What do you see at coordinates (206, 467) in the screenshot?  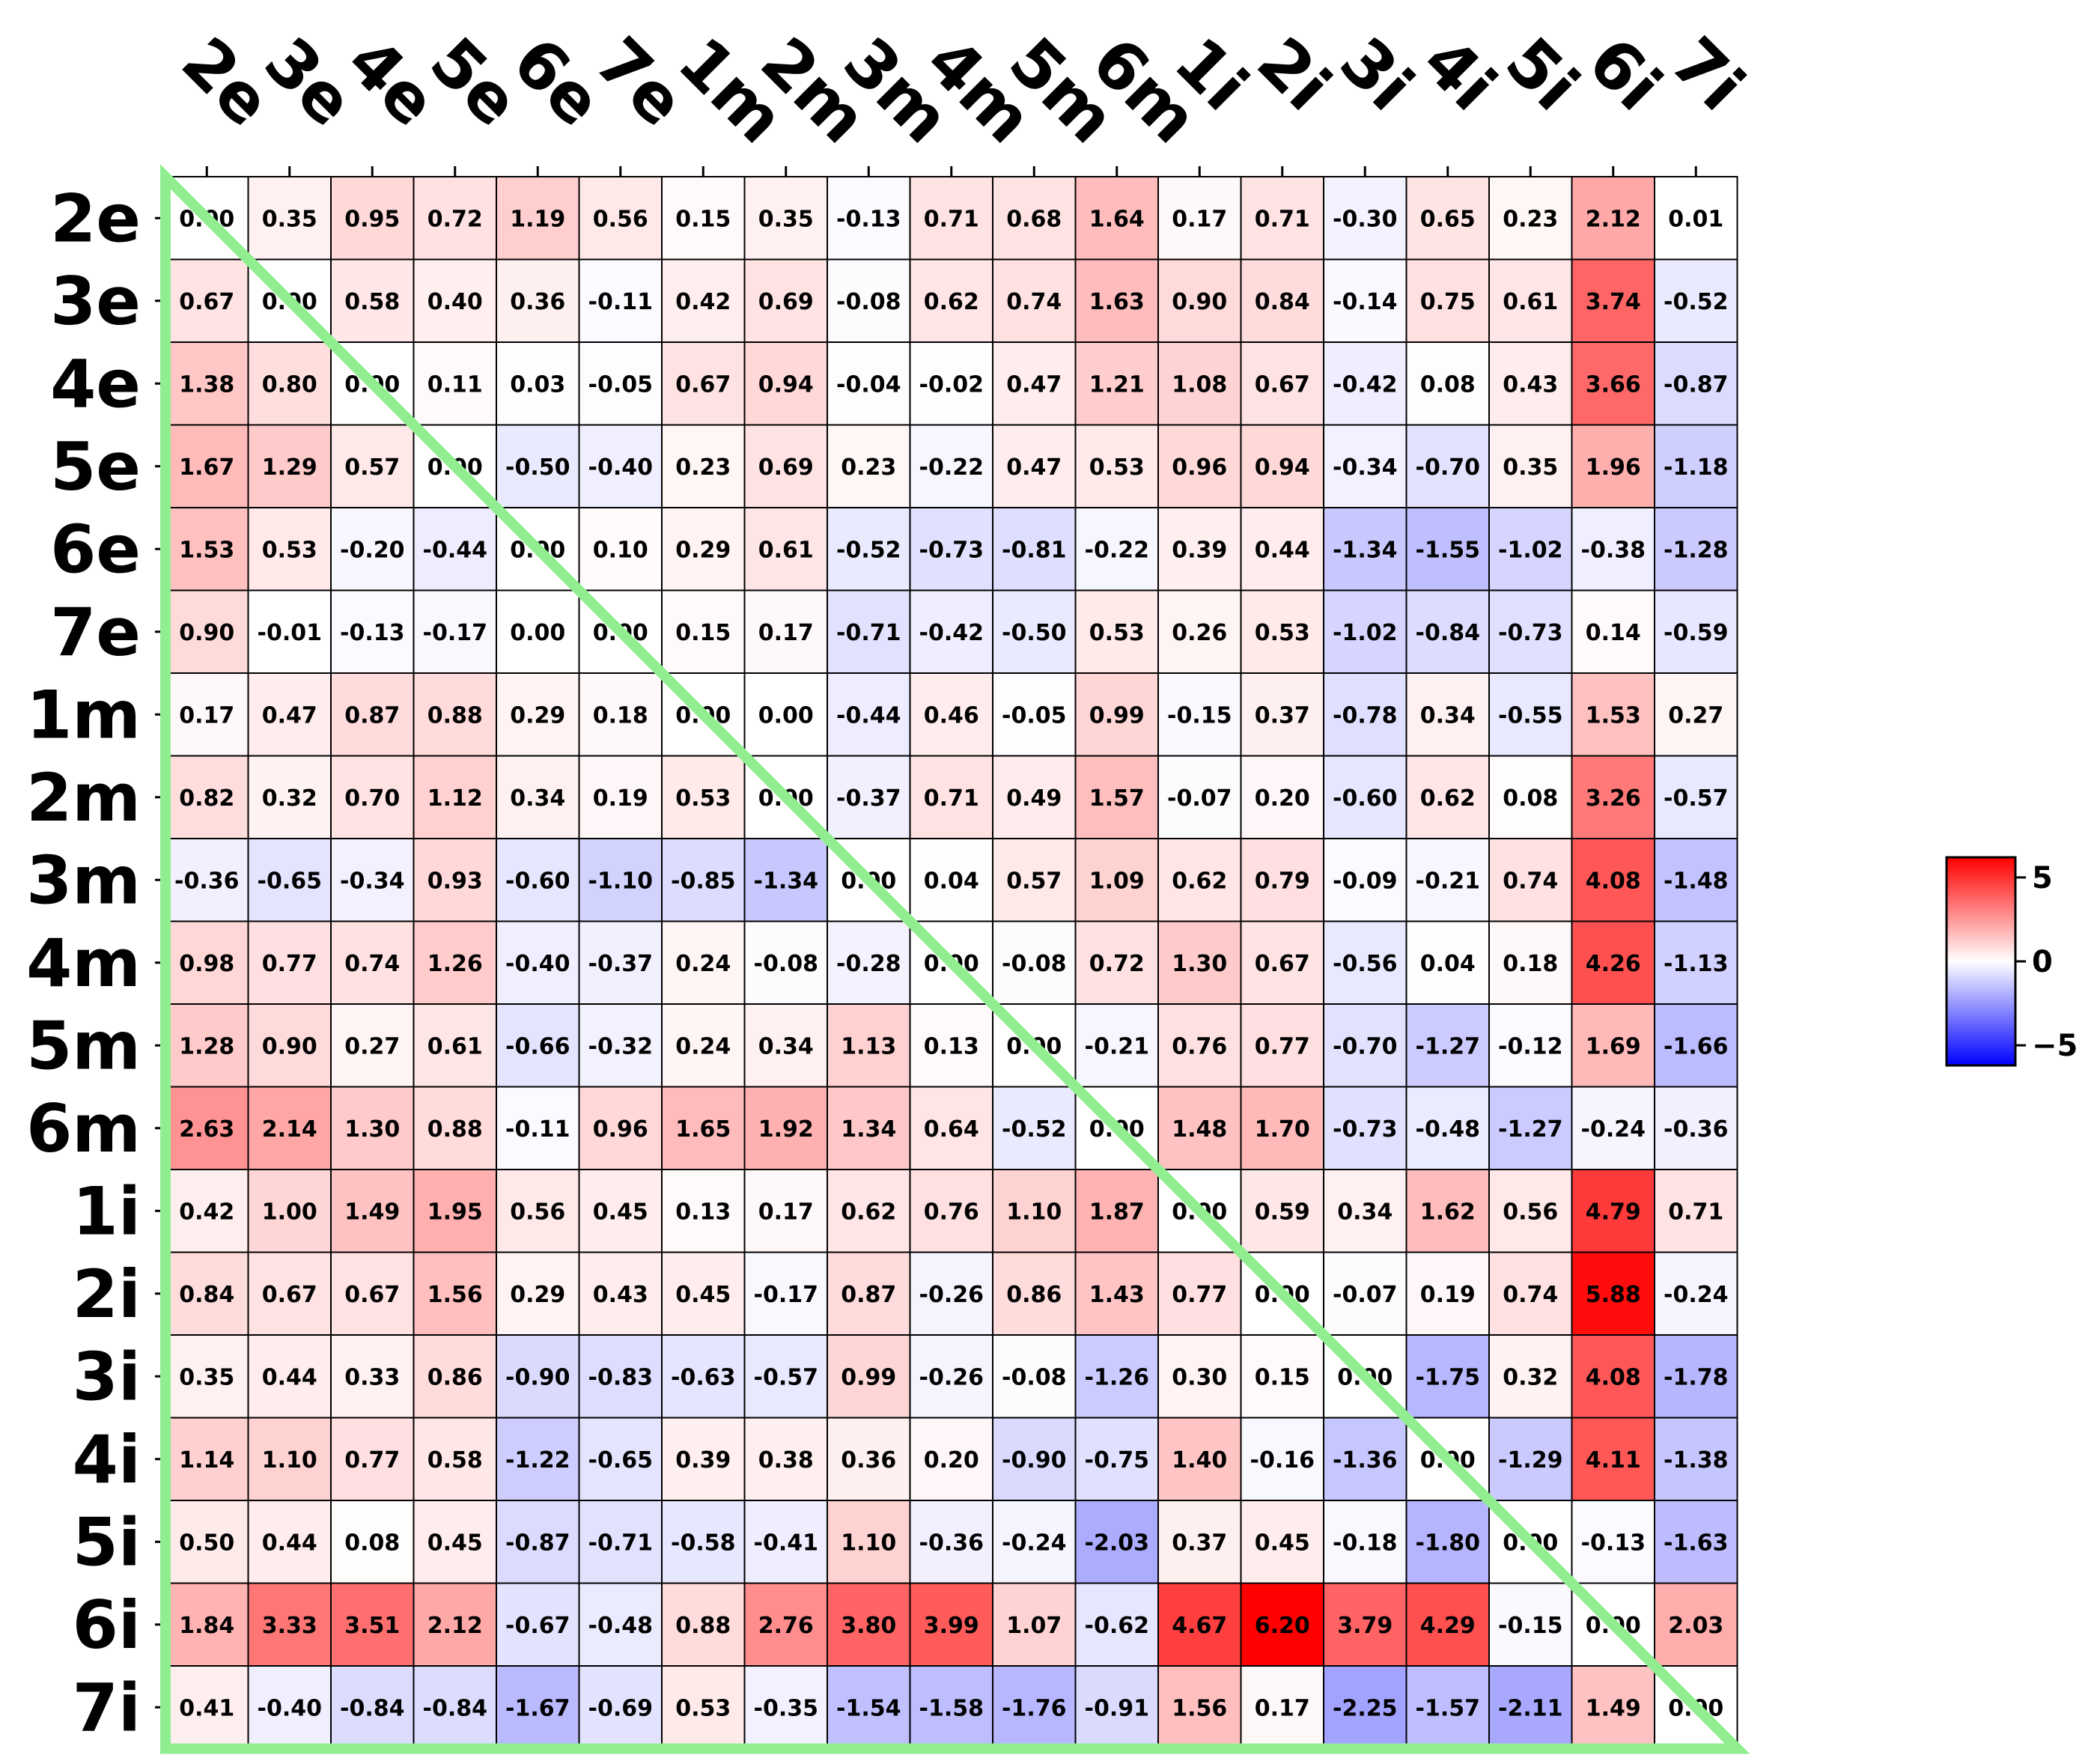 I see `cell-value-label: 1.67` at bounding box center [206, 467].